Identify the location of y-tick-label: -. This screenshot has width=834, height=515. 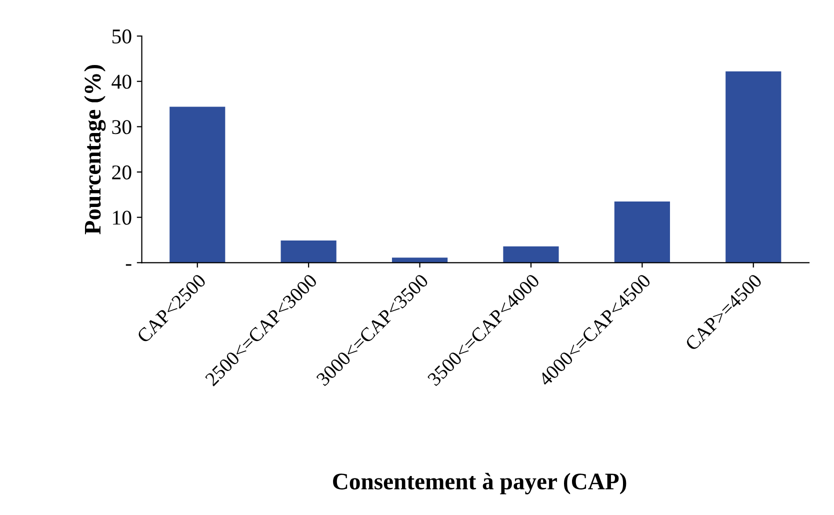
(129, 265).